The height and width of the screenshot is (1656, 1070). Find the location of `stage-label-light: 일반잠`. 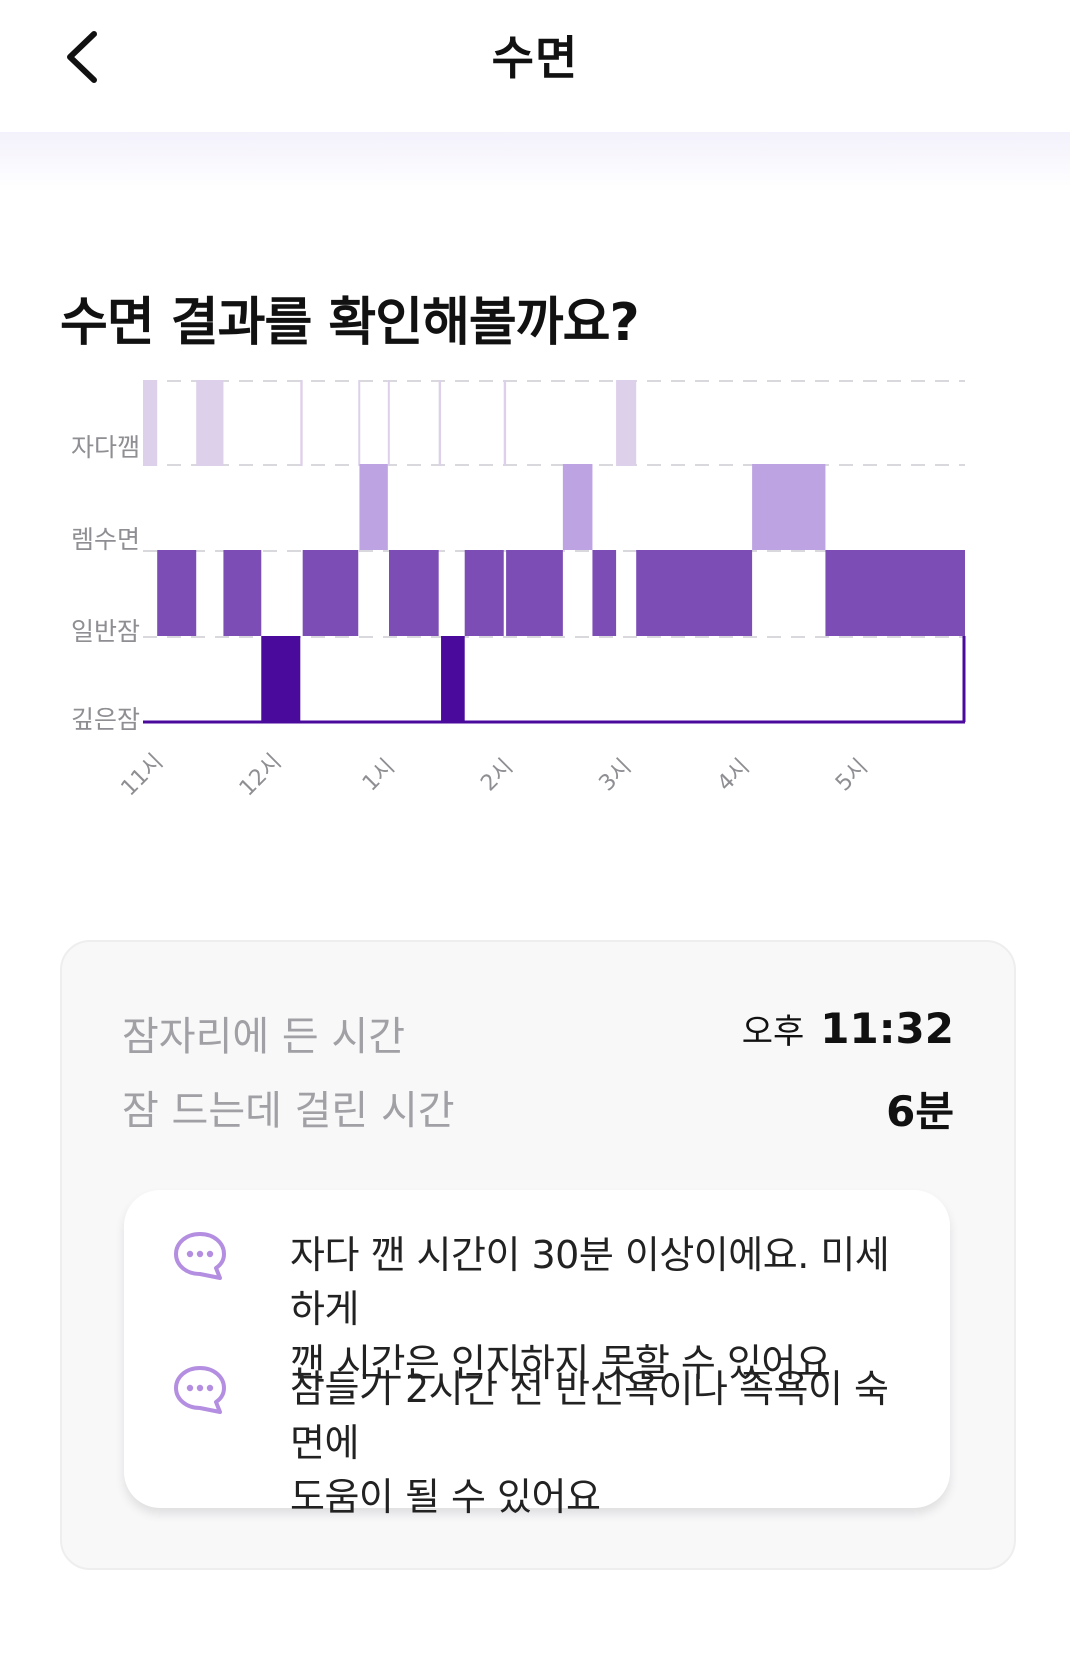

stage-label-light: 일반잠 is located at coordinates (105, 631).